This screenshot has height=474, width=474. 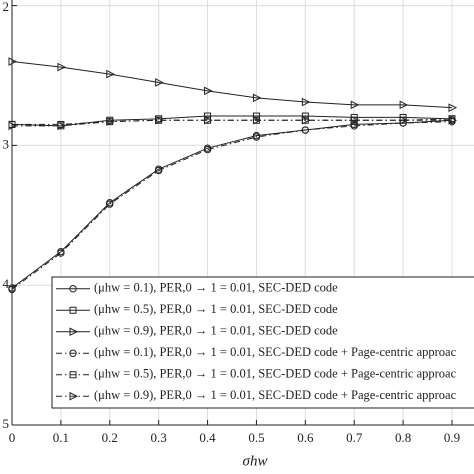 What do you see at coordinates (354, 437) in the screenshot?
I see `x-tick-label: 0.7` at bounding box center [354, 437].